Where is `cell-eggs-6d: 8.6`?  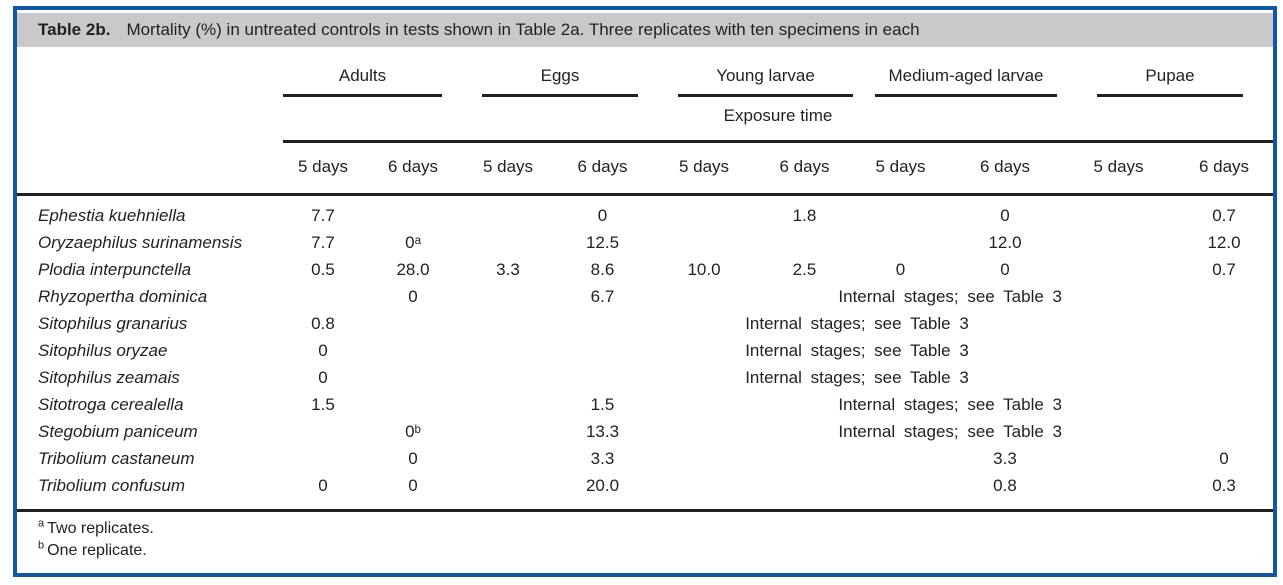
cell-eggs-6d: 8.6 is located at coordinates (602, 269).